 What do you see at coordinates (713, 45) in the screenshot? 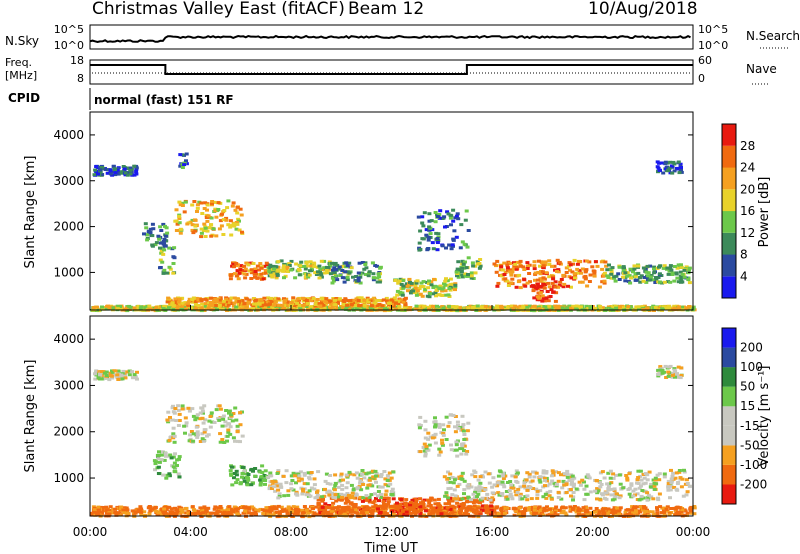
I see `nsearch-tick-low: 10^0` at bounding box center [713, 45].